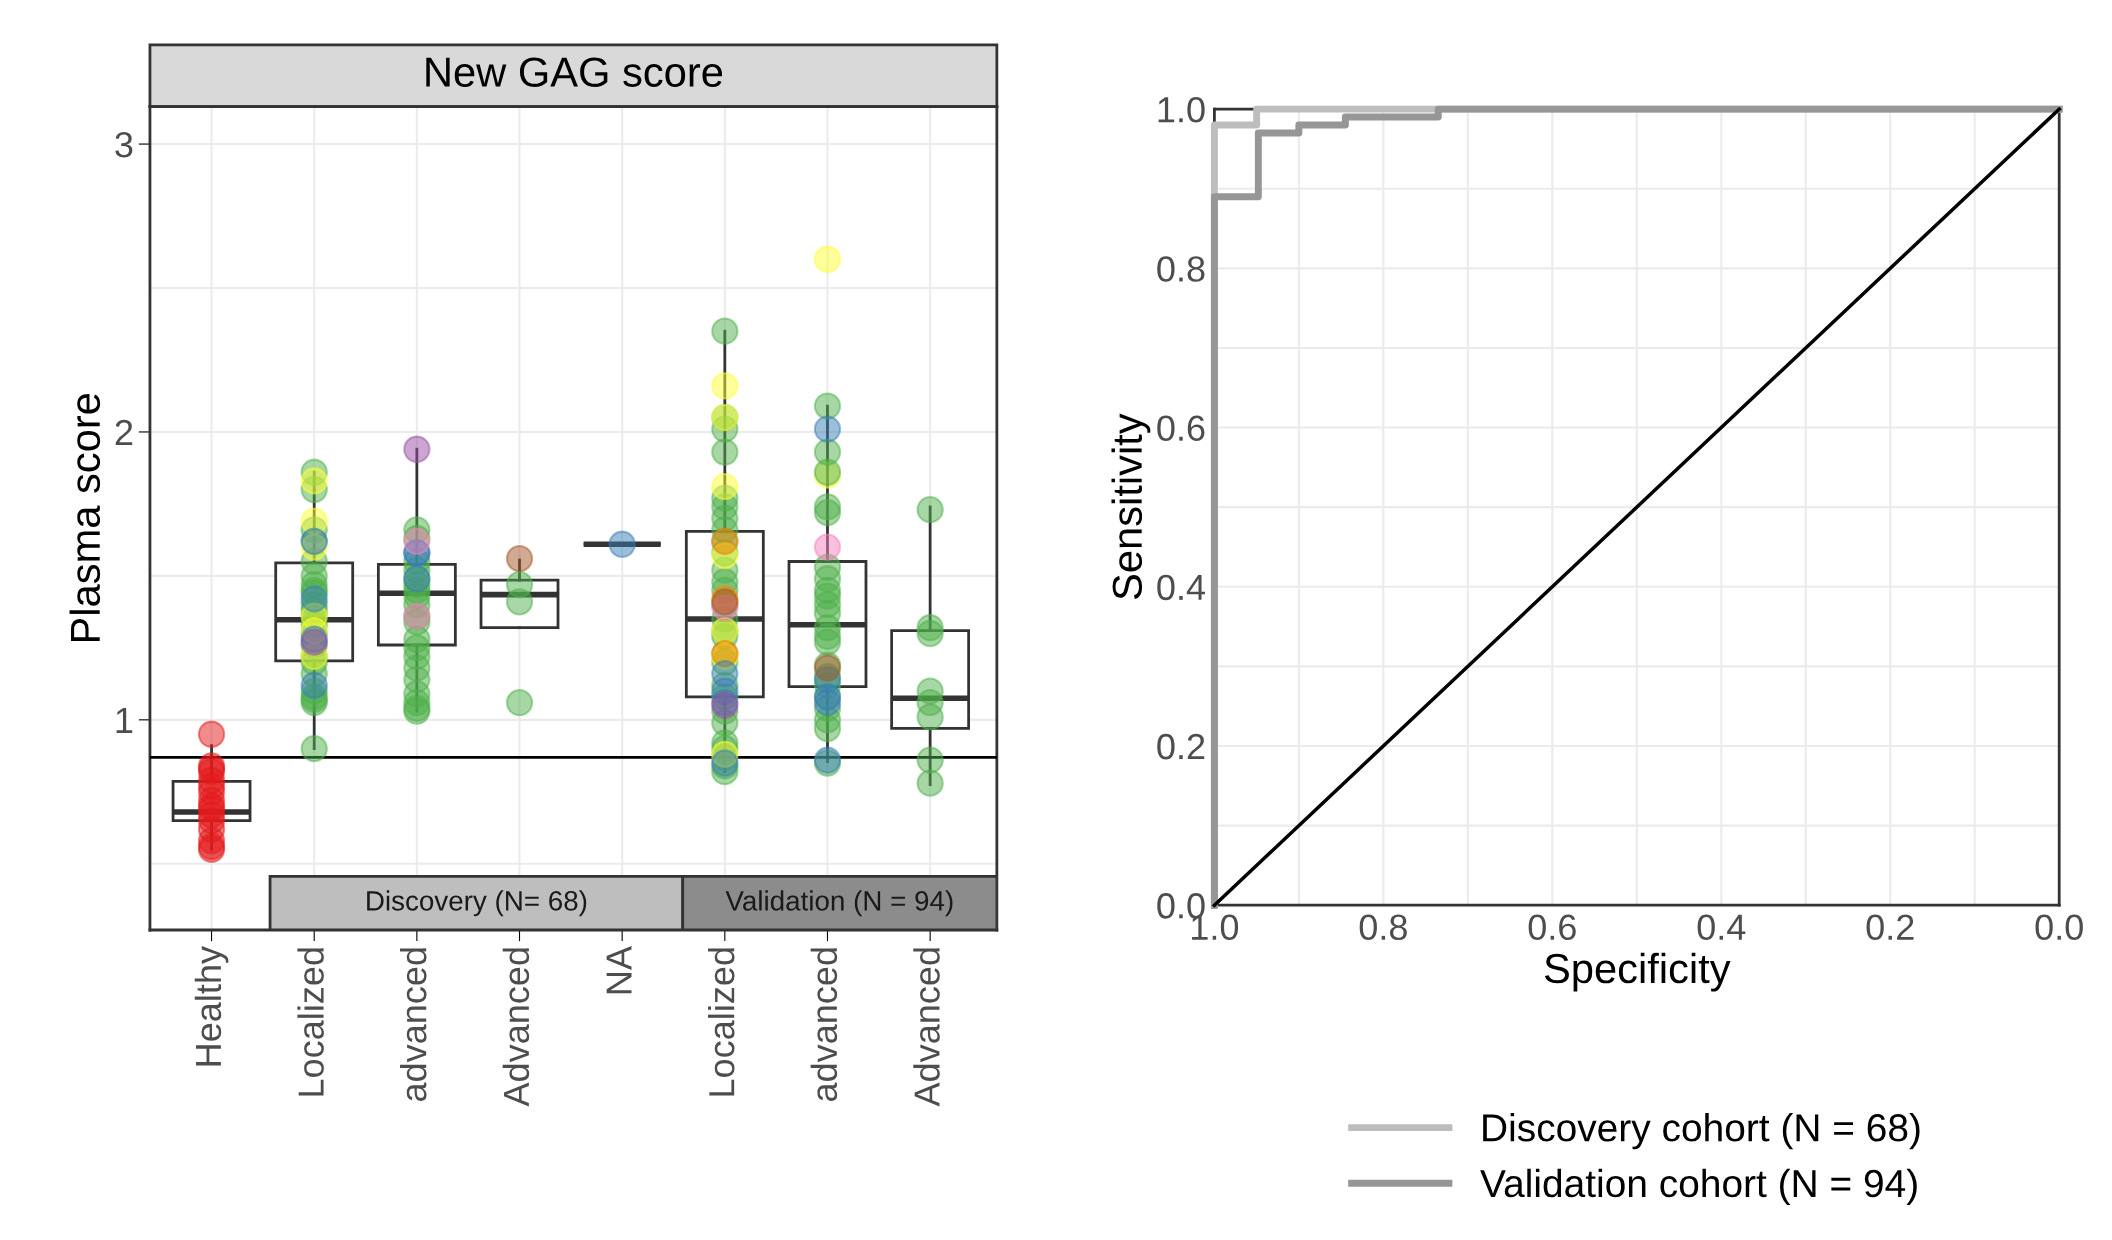  Describe the element at coordinates (1181, 428) in the screenshot. I see `y-tick-label: 0.6` at that location.